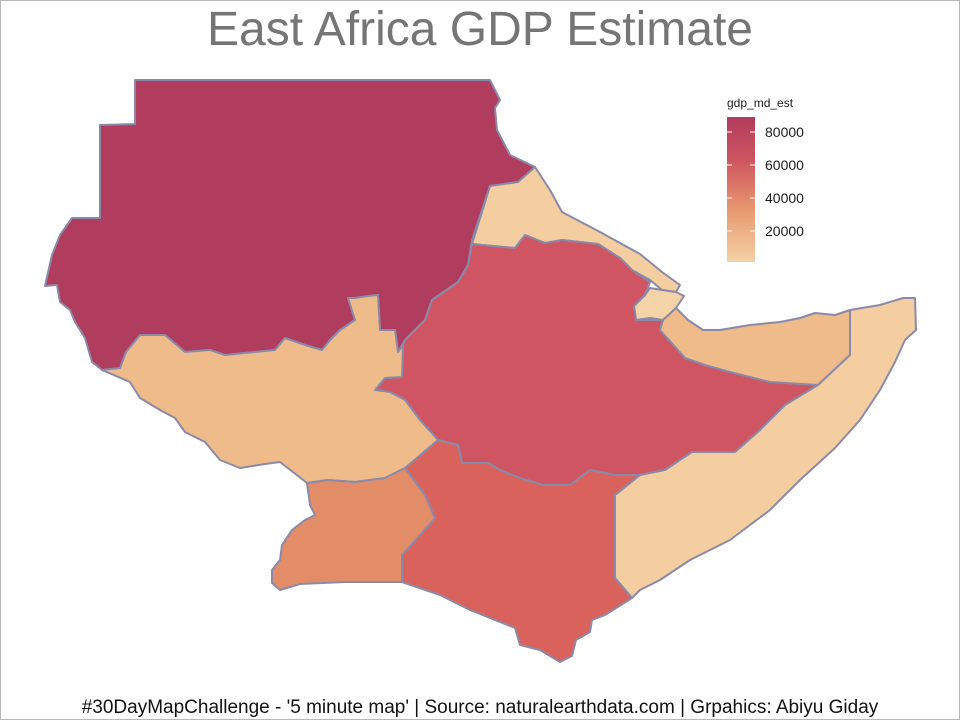 Image resolution: width=960 pixels, height=720 pixels. What do you see at coordinates (784, 132) in the screenshot?
I see `legend-label-80000: 80000` at bounding box center [784, 132].